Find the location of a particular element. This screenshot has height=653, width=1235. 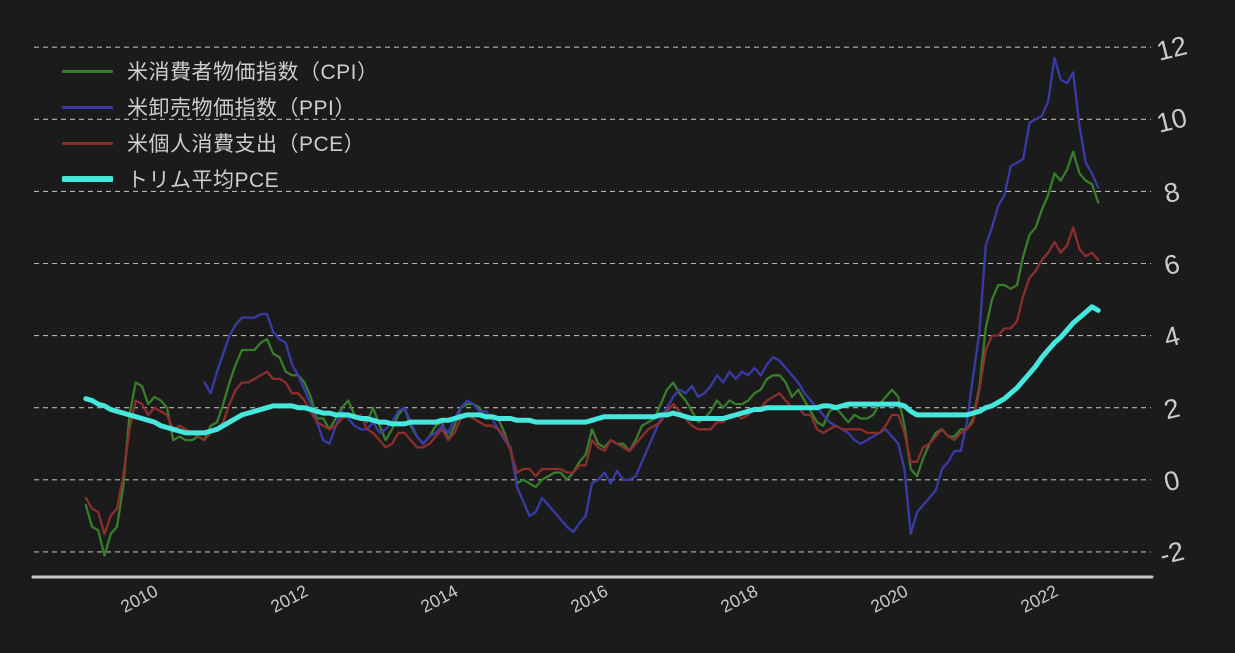

legend-label-ppi: 米卸売物価指数（PPI） is located at coordinates (241, 108).